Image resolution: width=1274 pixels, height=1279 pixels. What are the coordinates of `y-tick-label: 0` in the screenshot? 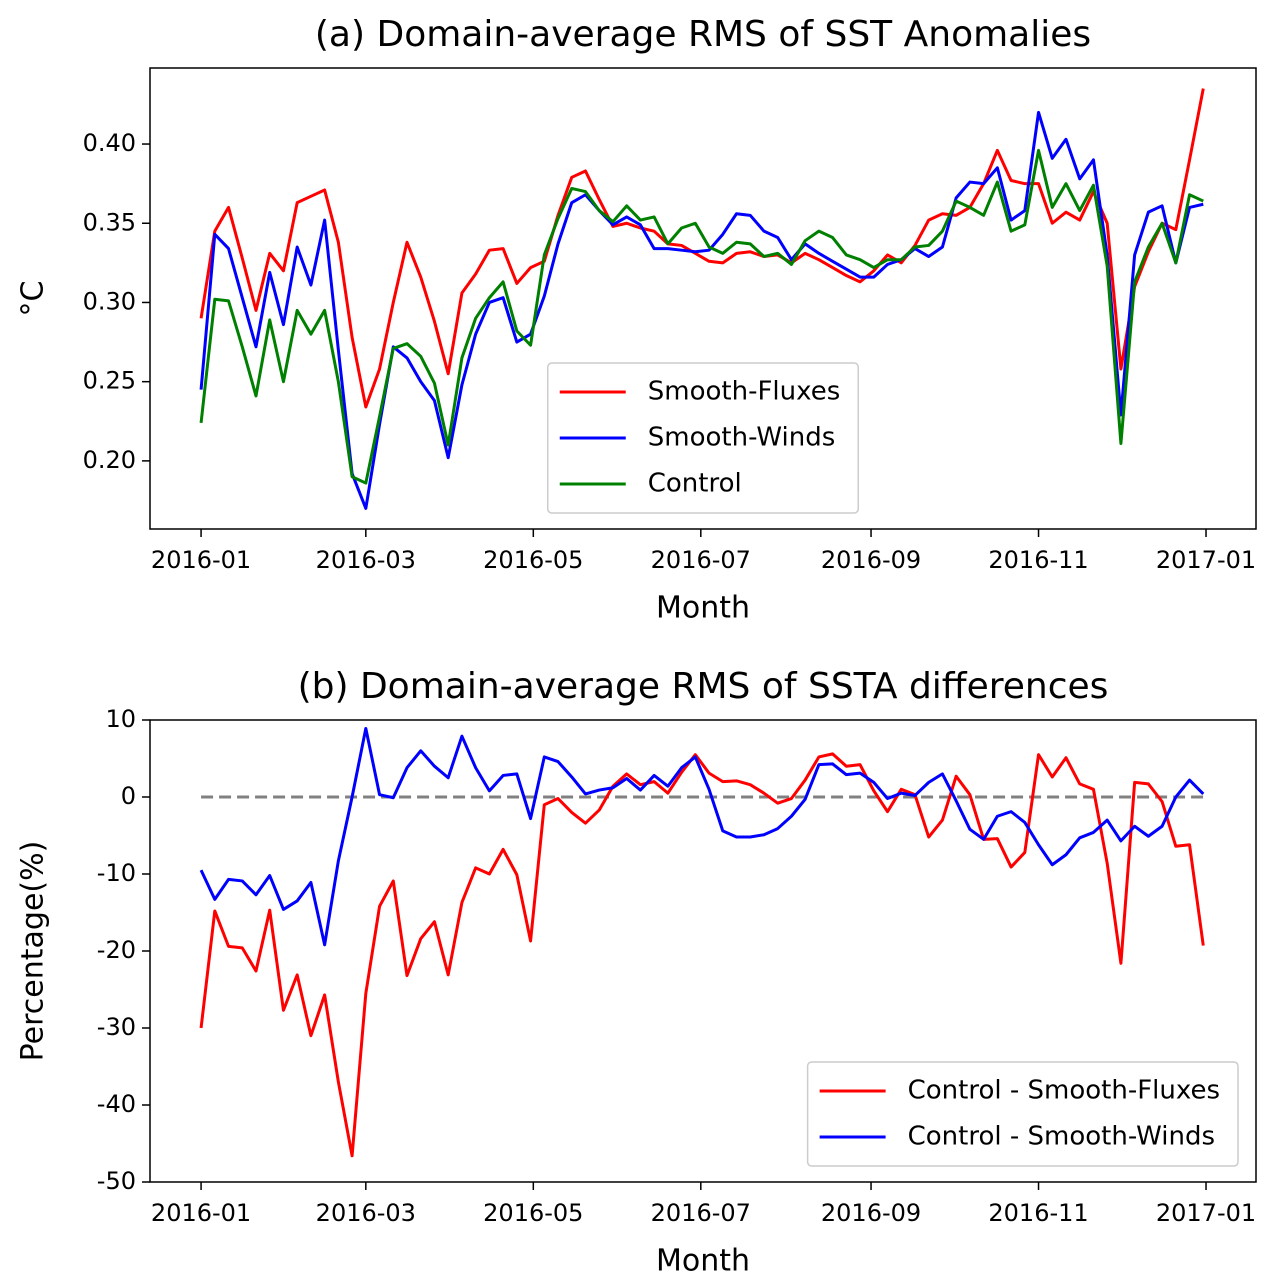 It's located at (128, 796).